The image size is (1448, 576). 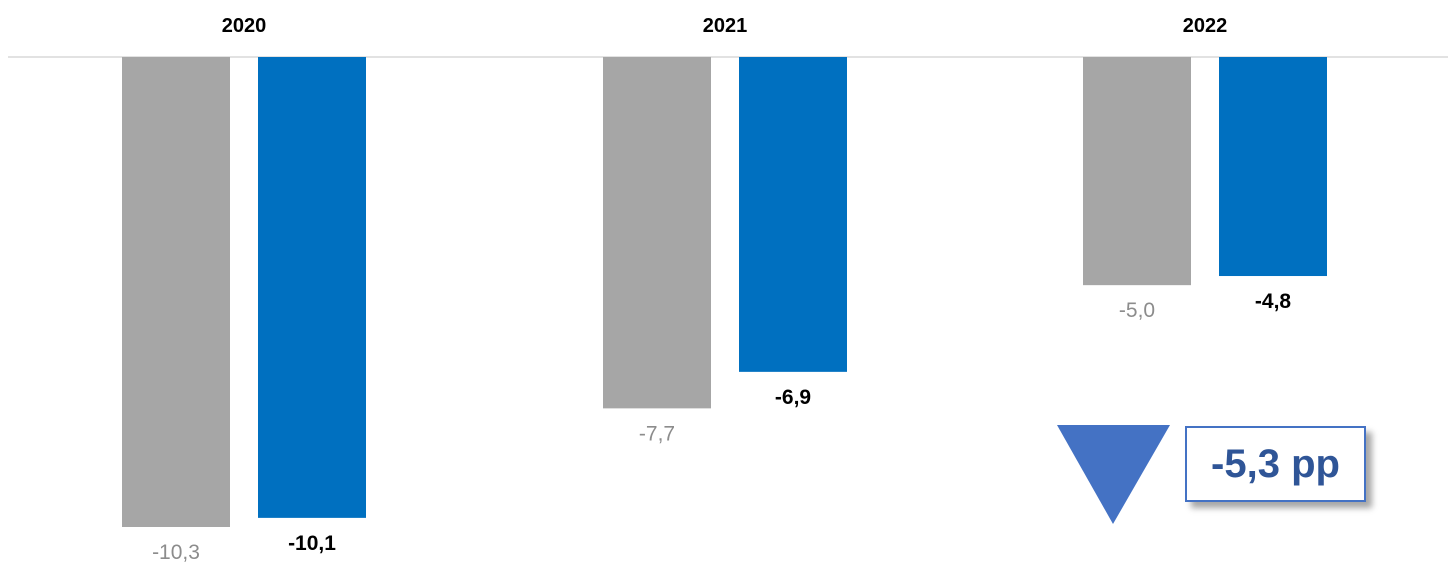 I want to click on category-label: 2022, so click(x=1205, y=26).